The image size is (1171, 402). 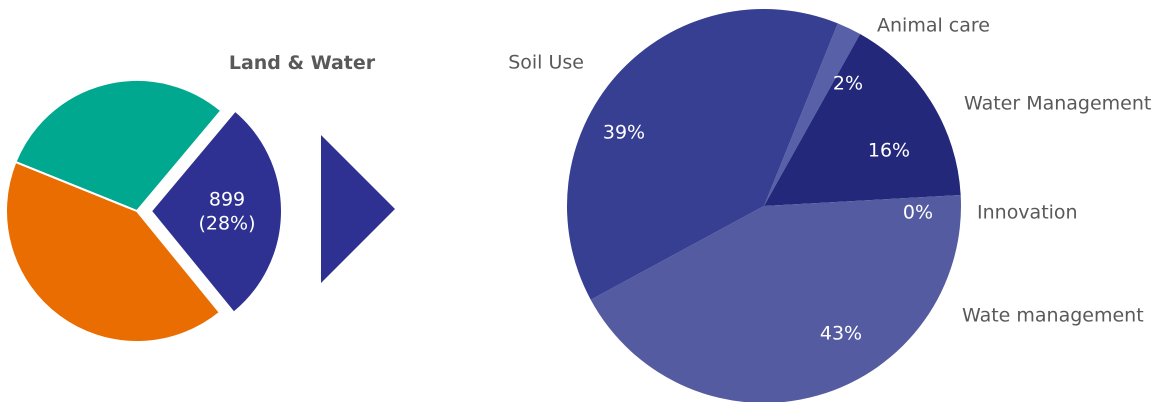 What do you see at coordinates (1027, 213) in the screenshot?
I see `detail-slice-category-label-2: Innovation` at bounding box center [1027, 213].